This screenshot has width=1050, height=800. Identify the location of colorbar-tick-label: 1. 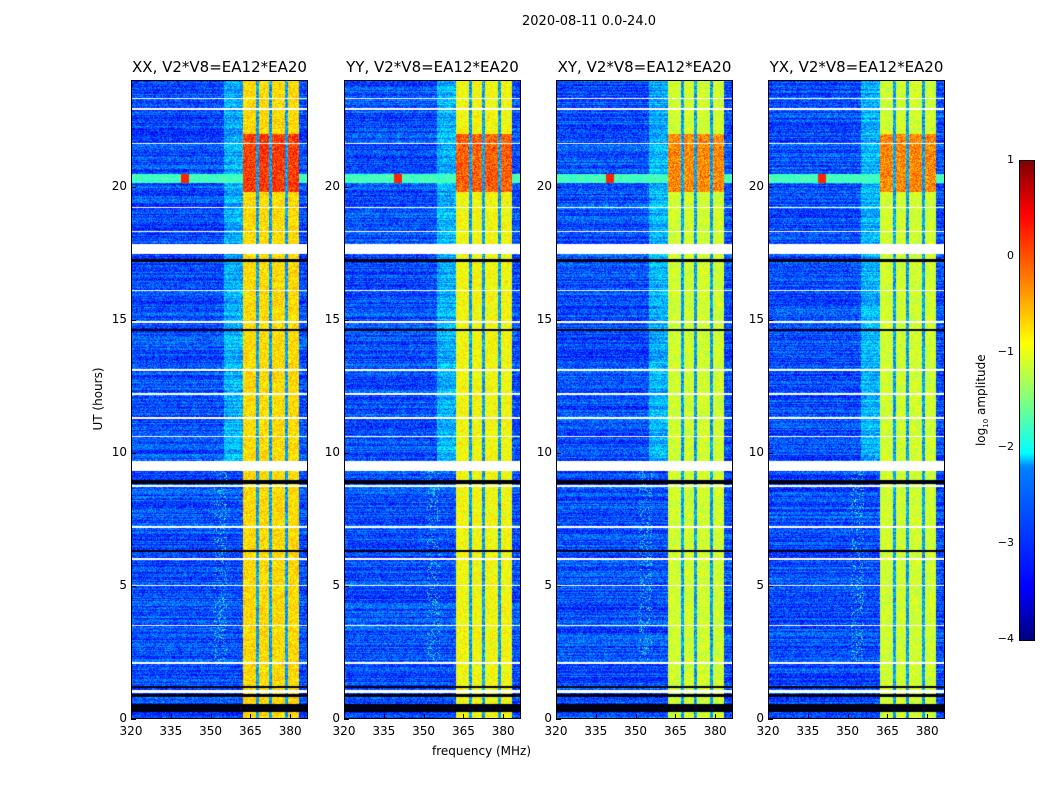
(1010, 159).